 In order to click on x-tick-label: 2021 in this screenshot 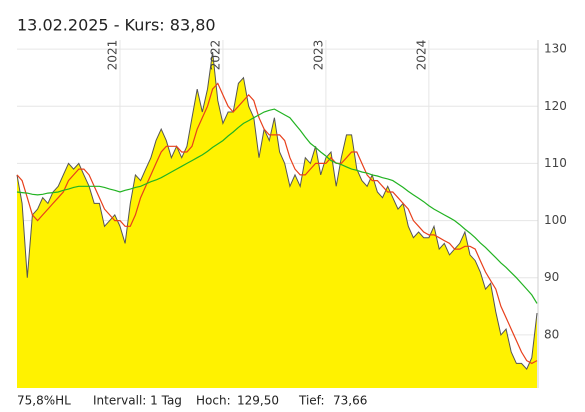, I will do `click(112, 55)`.